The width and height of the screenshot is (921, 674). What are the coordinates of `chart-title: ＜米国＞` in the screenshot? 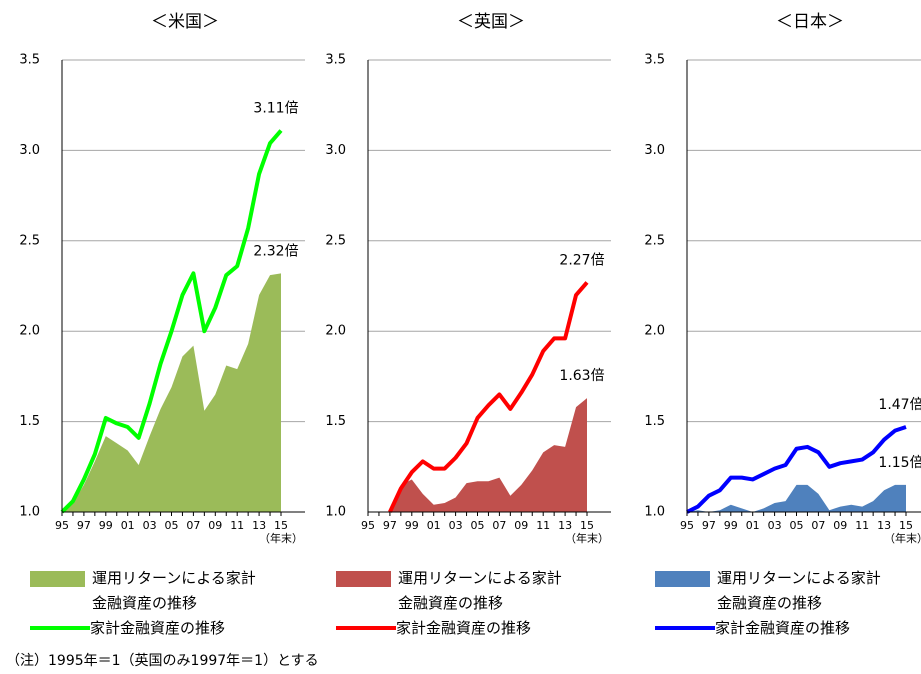 It's located at (185, 22).